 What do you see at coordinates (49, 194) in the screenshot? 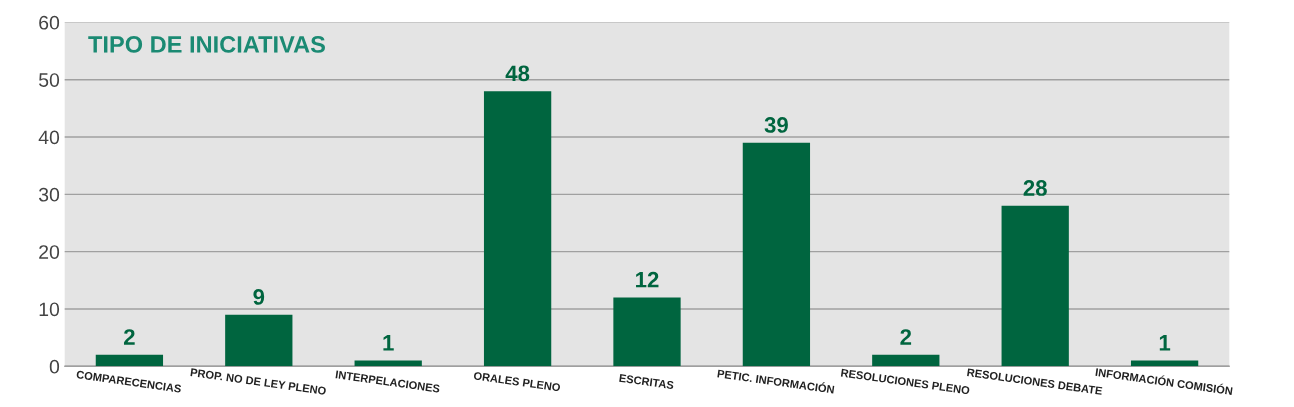
I see `y-tick-label: 30` at bounding box center [49, 194].